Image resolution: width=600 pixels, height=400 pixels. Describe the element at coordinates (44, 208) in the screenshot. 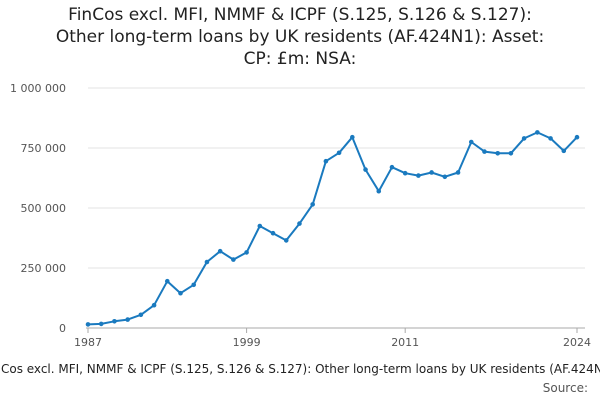

I see `y-tick-label: 500 000` at that location.